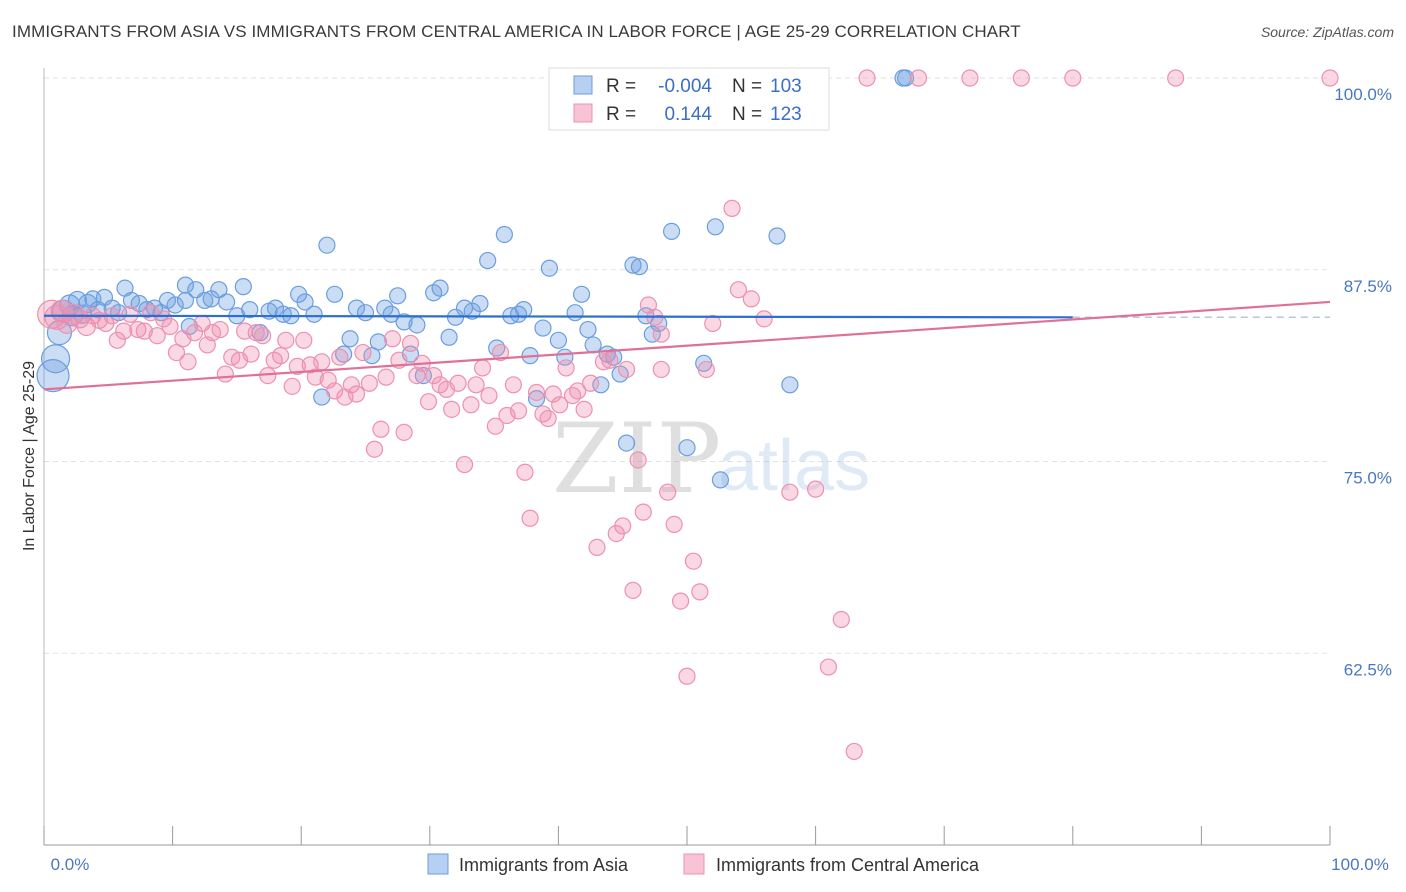 This screenshot has height=892, width=1406. Describe the element at coordinates (1368, 478) in the screenshot. I see `y-tick-label: 75.0%` at that location.